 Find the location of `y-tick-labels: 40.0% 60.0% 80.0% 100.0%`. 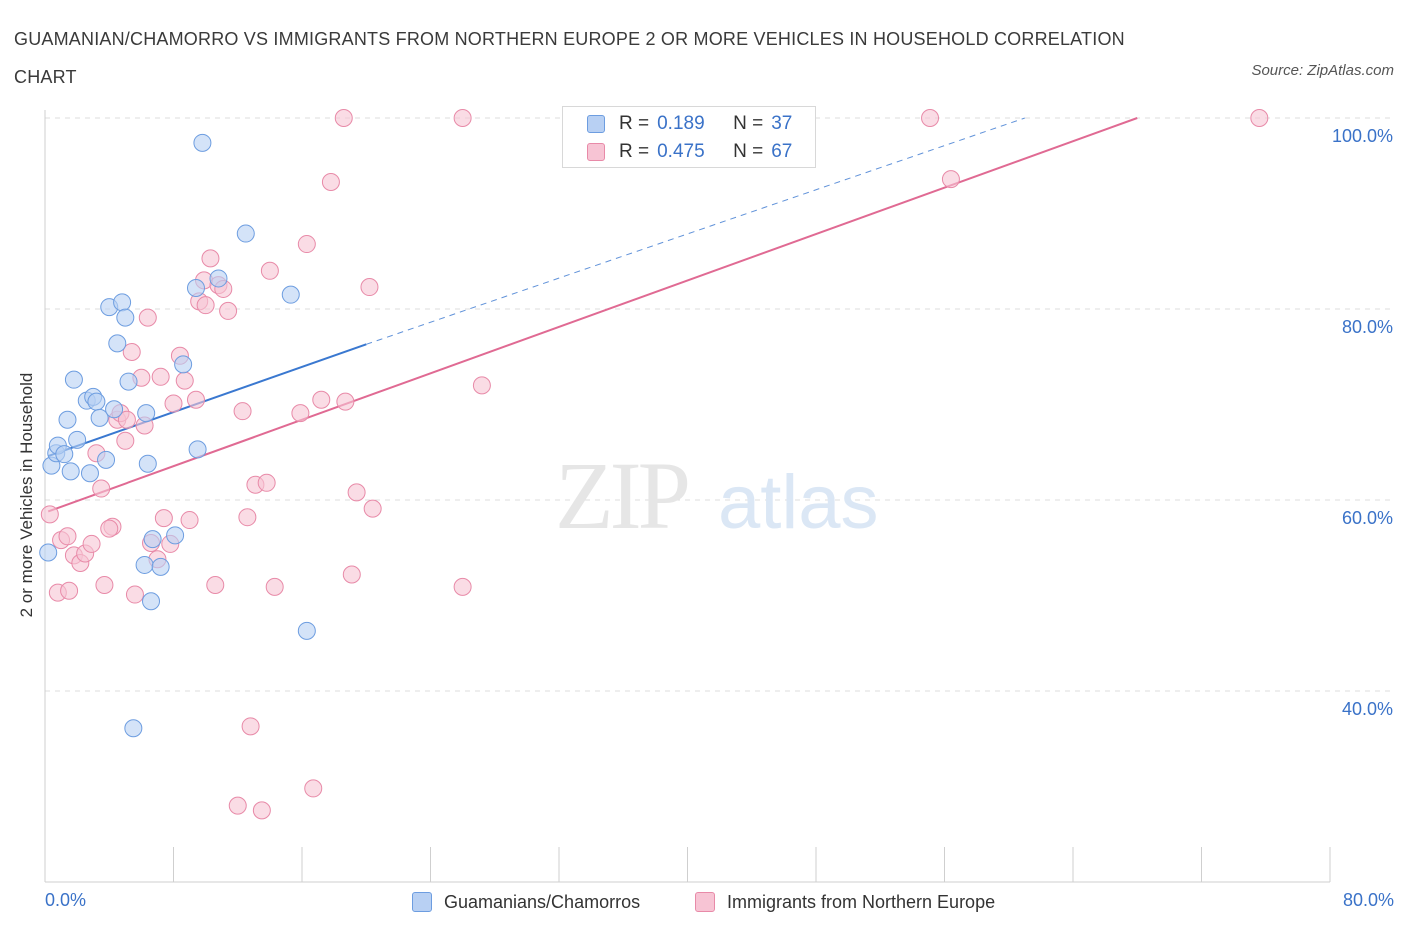

y-tick-labels: 40.0% 60.0% 80.0% 100.0% is located at coordinates (1362, 422).